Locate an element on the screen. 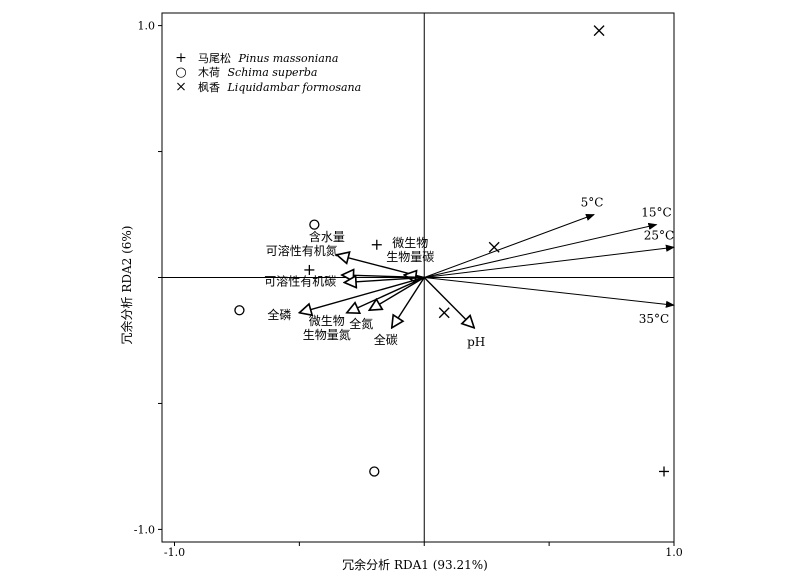  env-arrow-label: 25°C is located at coordinates (659, 235).